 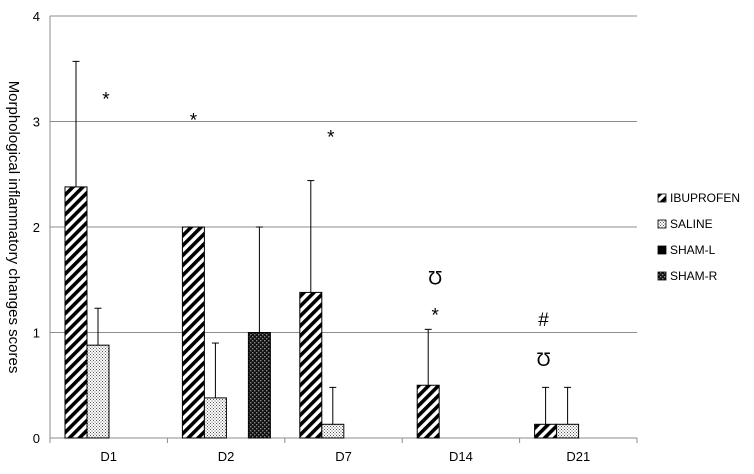 I want to click on bar-ibuprofen-d21, so click(x=546, y=431).